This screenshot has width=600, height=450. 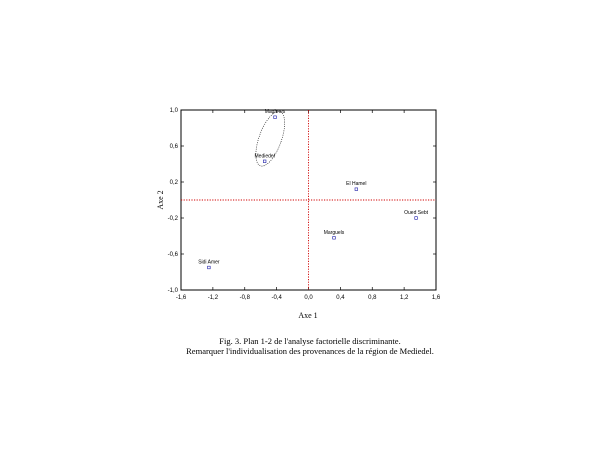 I want to click on x-tick-label: -0,4, so click(x=276, y=298).